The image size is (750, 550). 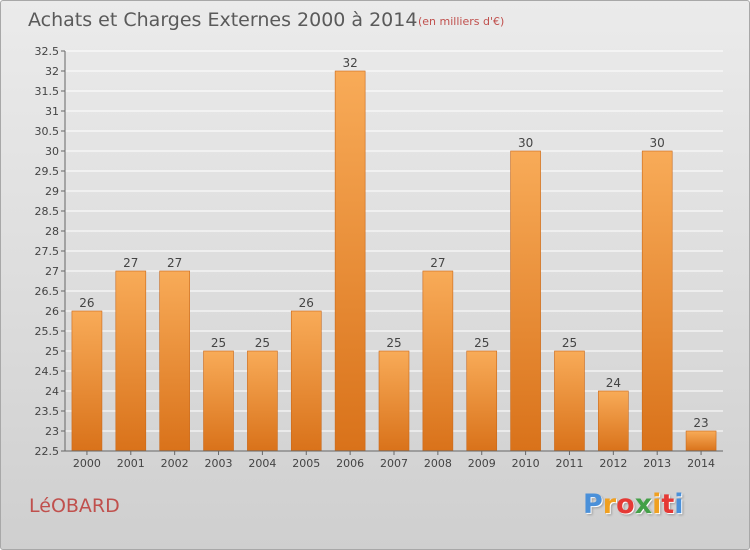 I want to click on y-tick-label: 32, so click(x=52, y=71).